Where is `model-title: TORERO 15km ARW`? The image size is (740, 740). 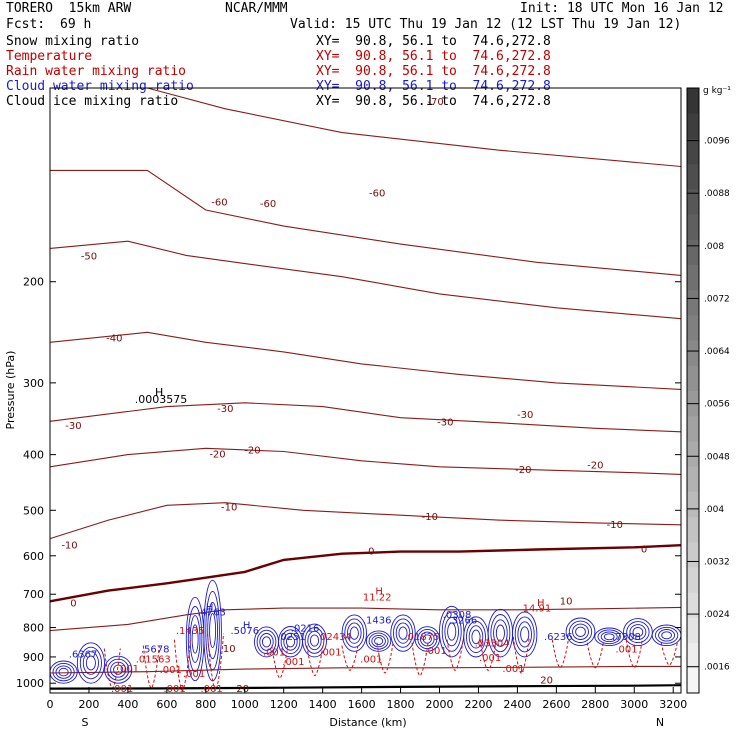 model-title: TORERO 15km ARW is located at coordinates (69, 8).